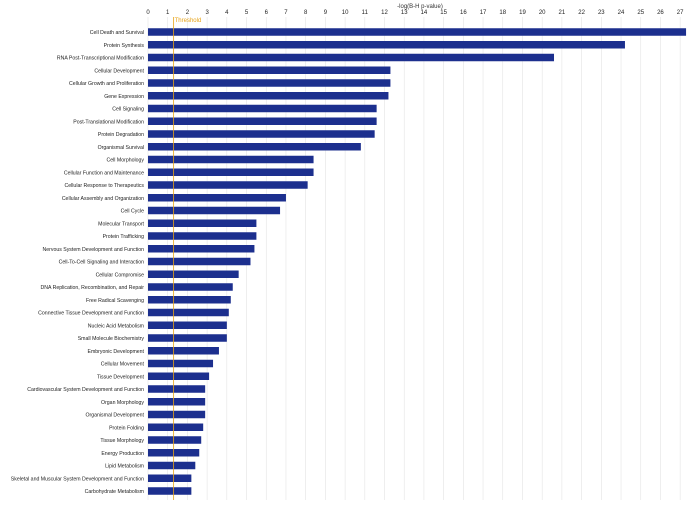  What do you see at coordinates (104, 173) in the screenshot?
I see `category-label: Cellular Function and Maintenance` at bounding box center [104, 173].